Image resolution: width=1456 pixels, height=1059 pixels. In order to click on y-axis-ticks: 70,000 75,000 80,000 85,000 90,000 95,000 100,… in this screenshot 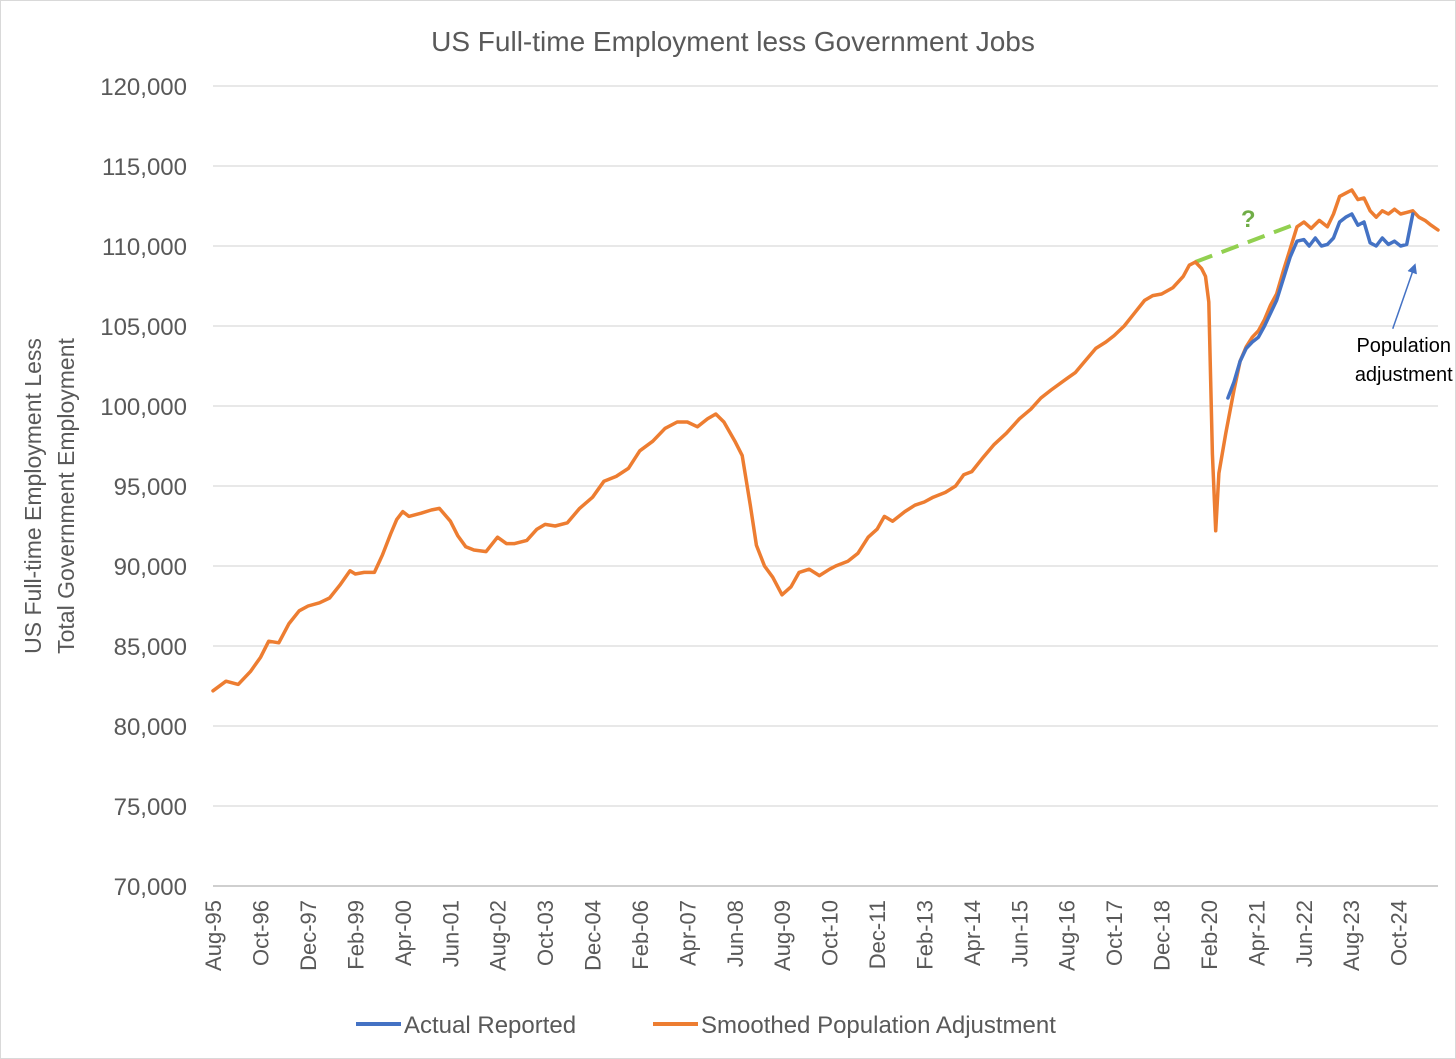, I will do `click(143, 487)`.